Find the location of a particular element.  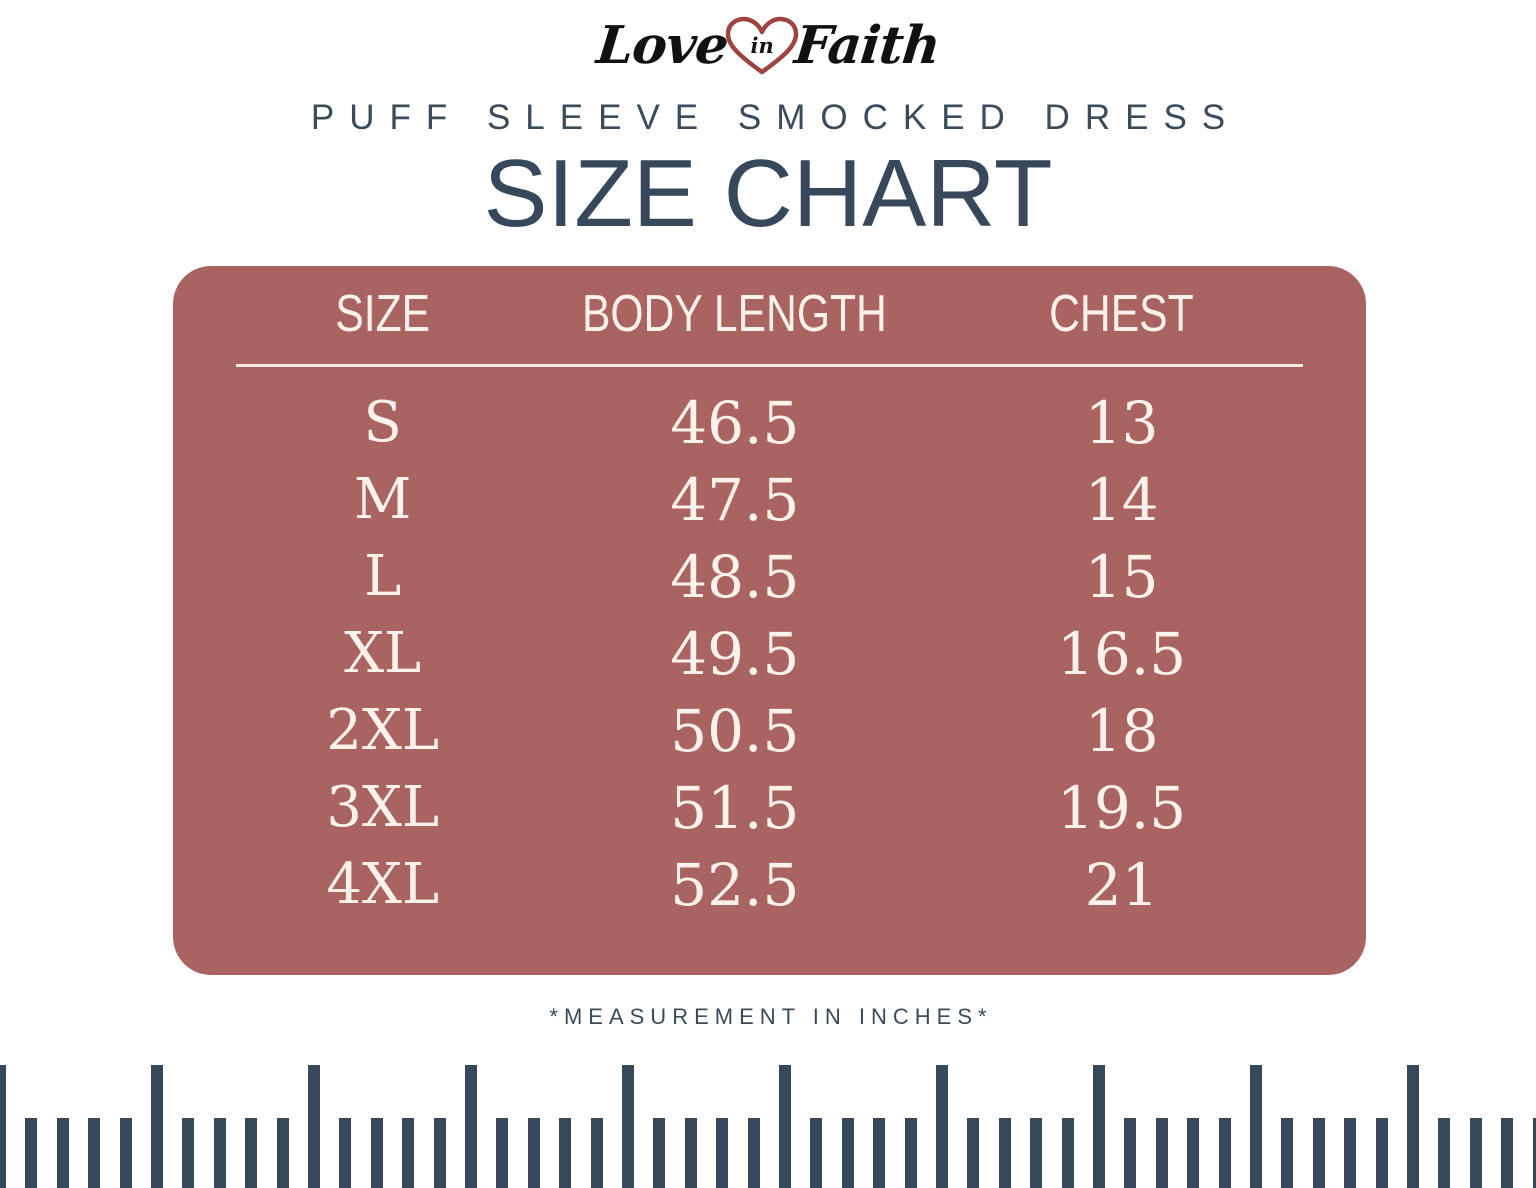

table-row: 4XL 52.5 21 is located at coordinates (769, 885).